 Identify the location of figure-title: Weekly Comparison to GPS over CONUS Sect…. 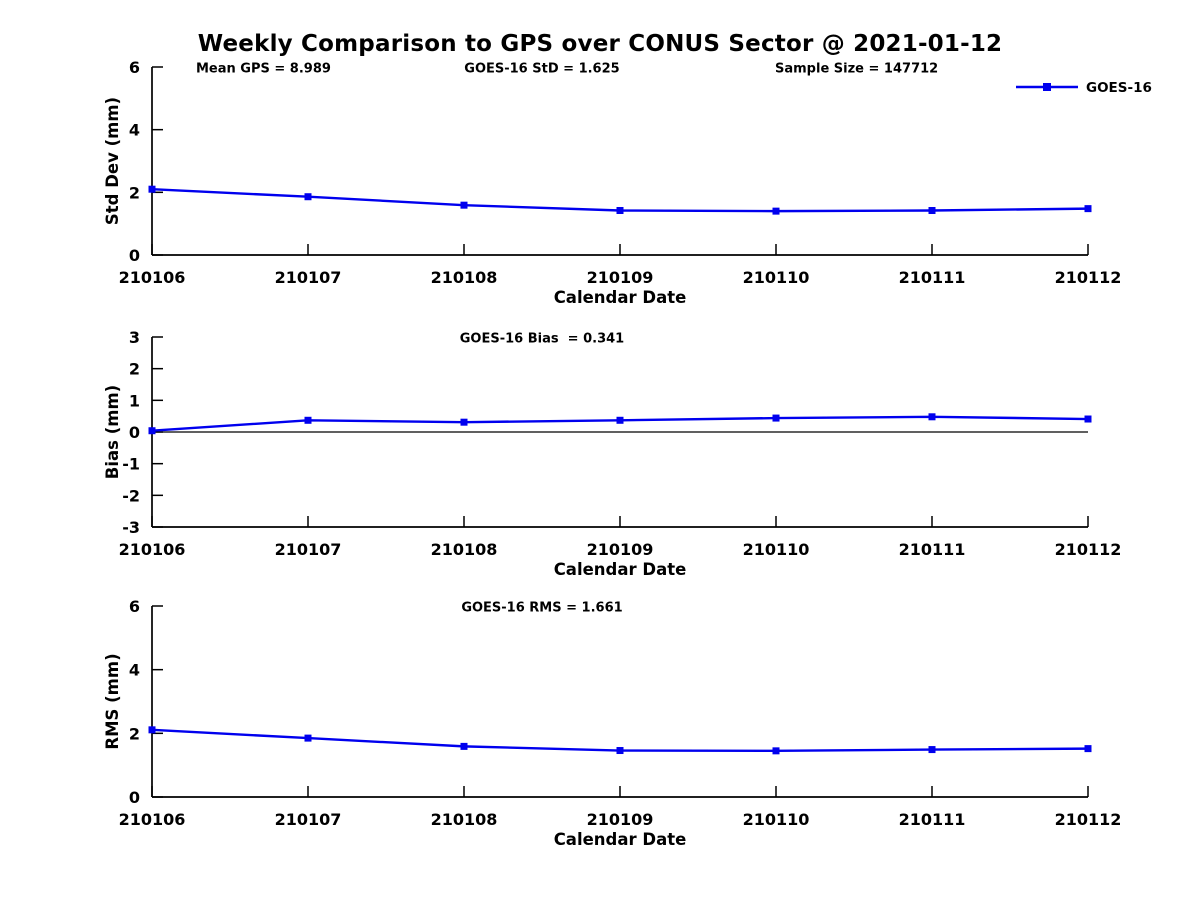
(600, 44).